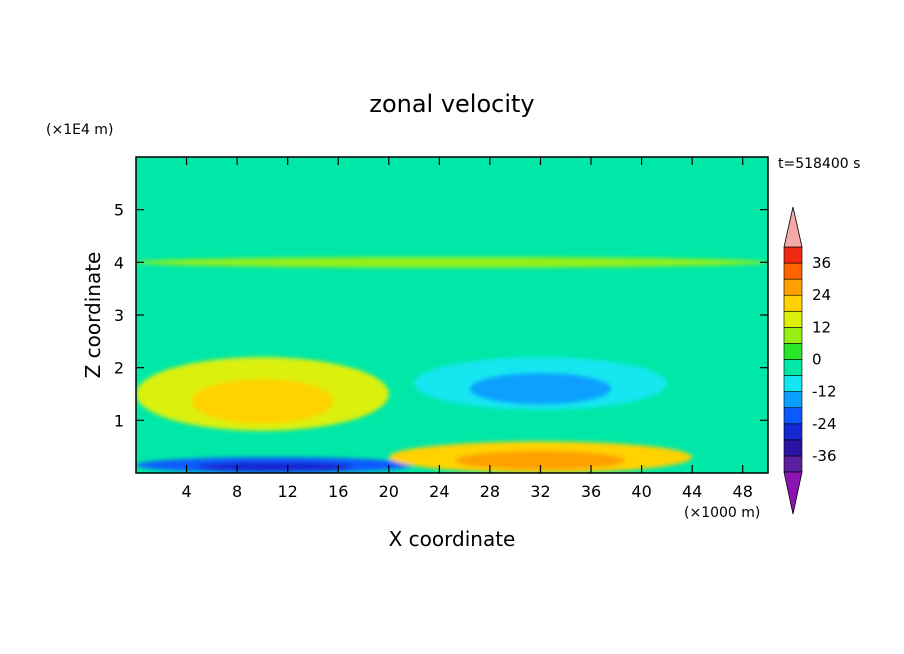 The image size is (904, 654). What do you see at coordinates (186, 491) in the screenshot?
I see `x-tick-label: 4` at bounding box center [186, 491].